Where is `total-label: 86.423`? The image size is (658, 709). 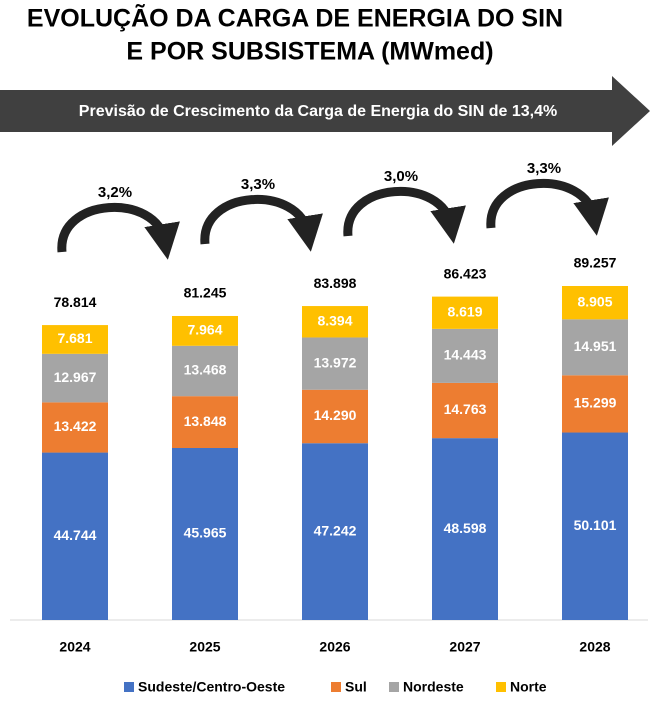
total-label: 86.423 is located at coordinates (465, 273).